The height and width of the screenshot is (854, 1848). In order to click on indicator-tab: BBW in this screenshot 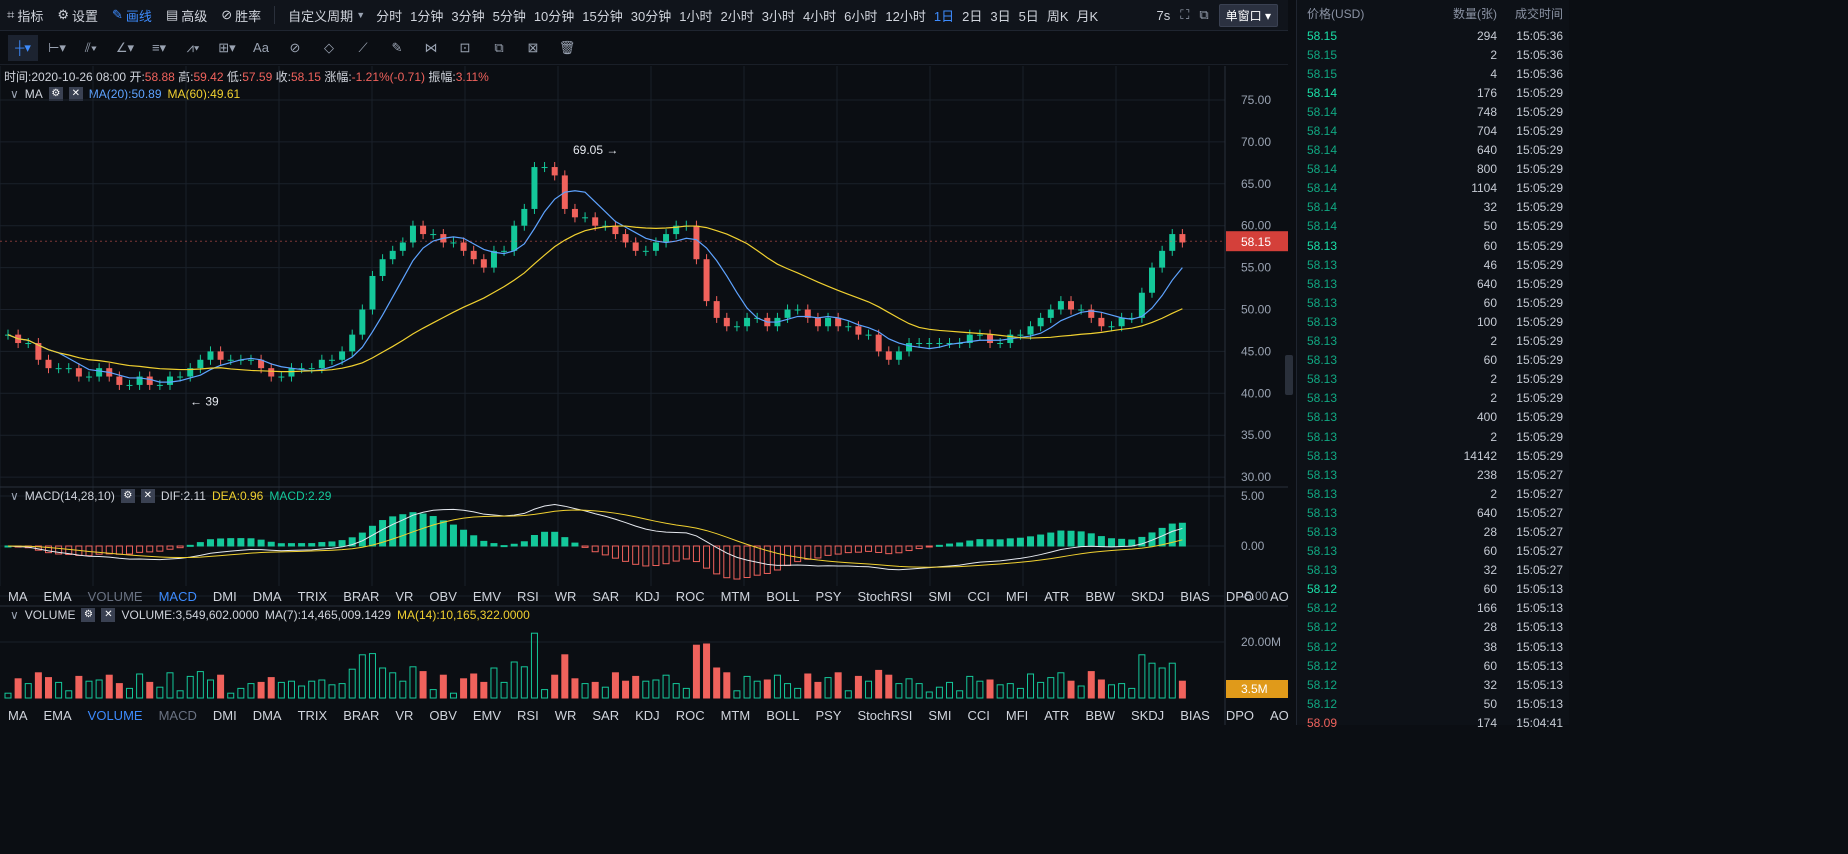, I will do `click(1100, 596)`.